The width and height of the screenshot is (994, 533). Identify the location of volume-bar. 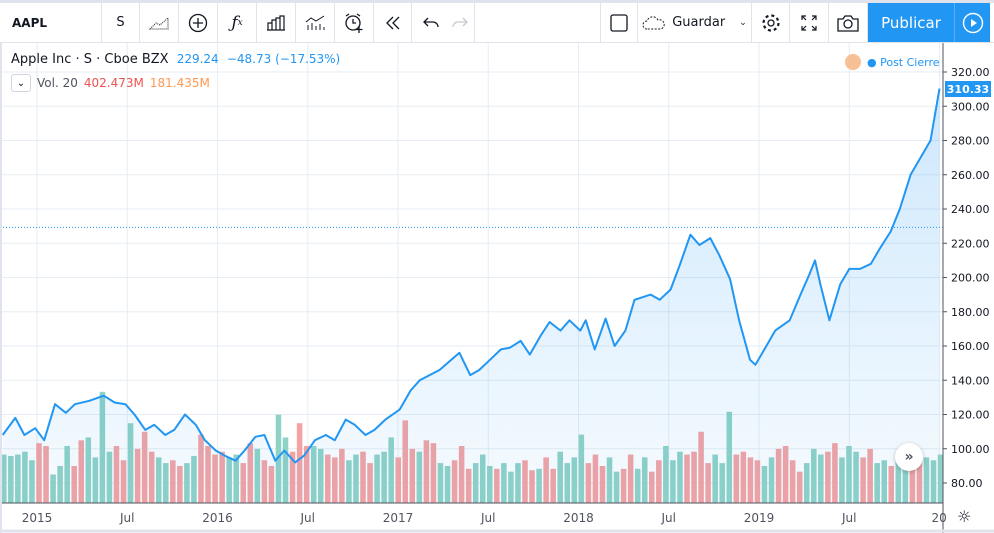
(940, 478).